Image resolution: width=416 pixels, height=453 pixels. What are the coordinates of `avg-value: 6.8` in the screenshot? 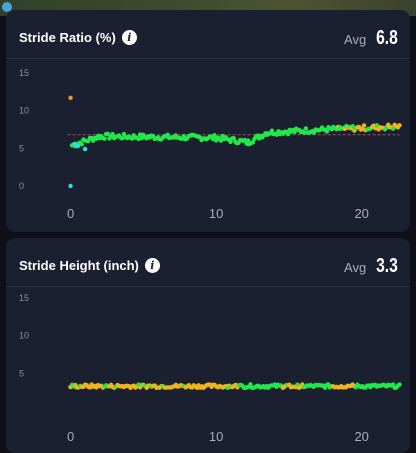 It's located at (387, 38).